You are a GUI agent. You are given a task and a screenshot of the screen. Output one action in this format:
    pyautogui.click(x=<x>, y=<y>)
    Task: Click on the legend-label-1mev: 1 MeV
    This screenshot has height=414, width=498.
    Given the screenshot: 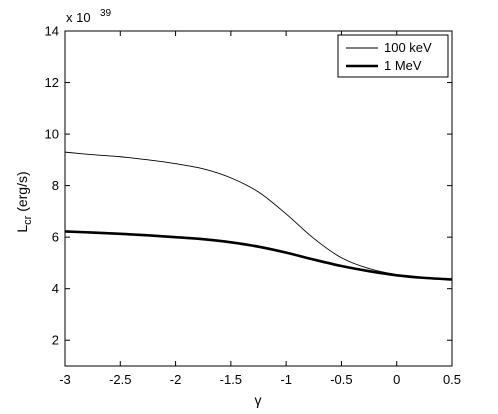 What is the action you would take?
    pyautogui.click(x=403, y=65)
    